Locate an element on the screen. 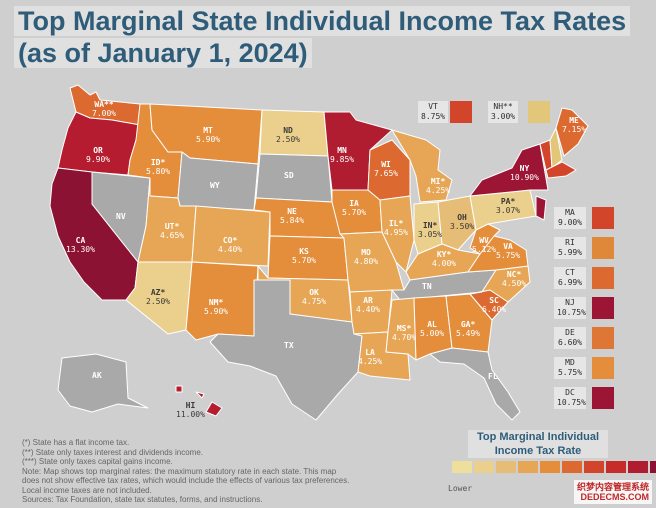  legend-low-label: Lower is located at coordinates (460, 488).